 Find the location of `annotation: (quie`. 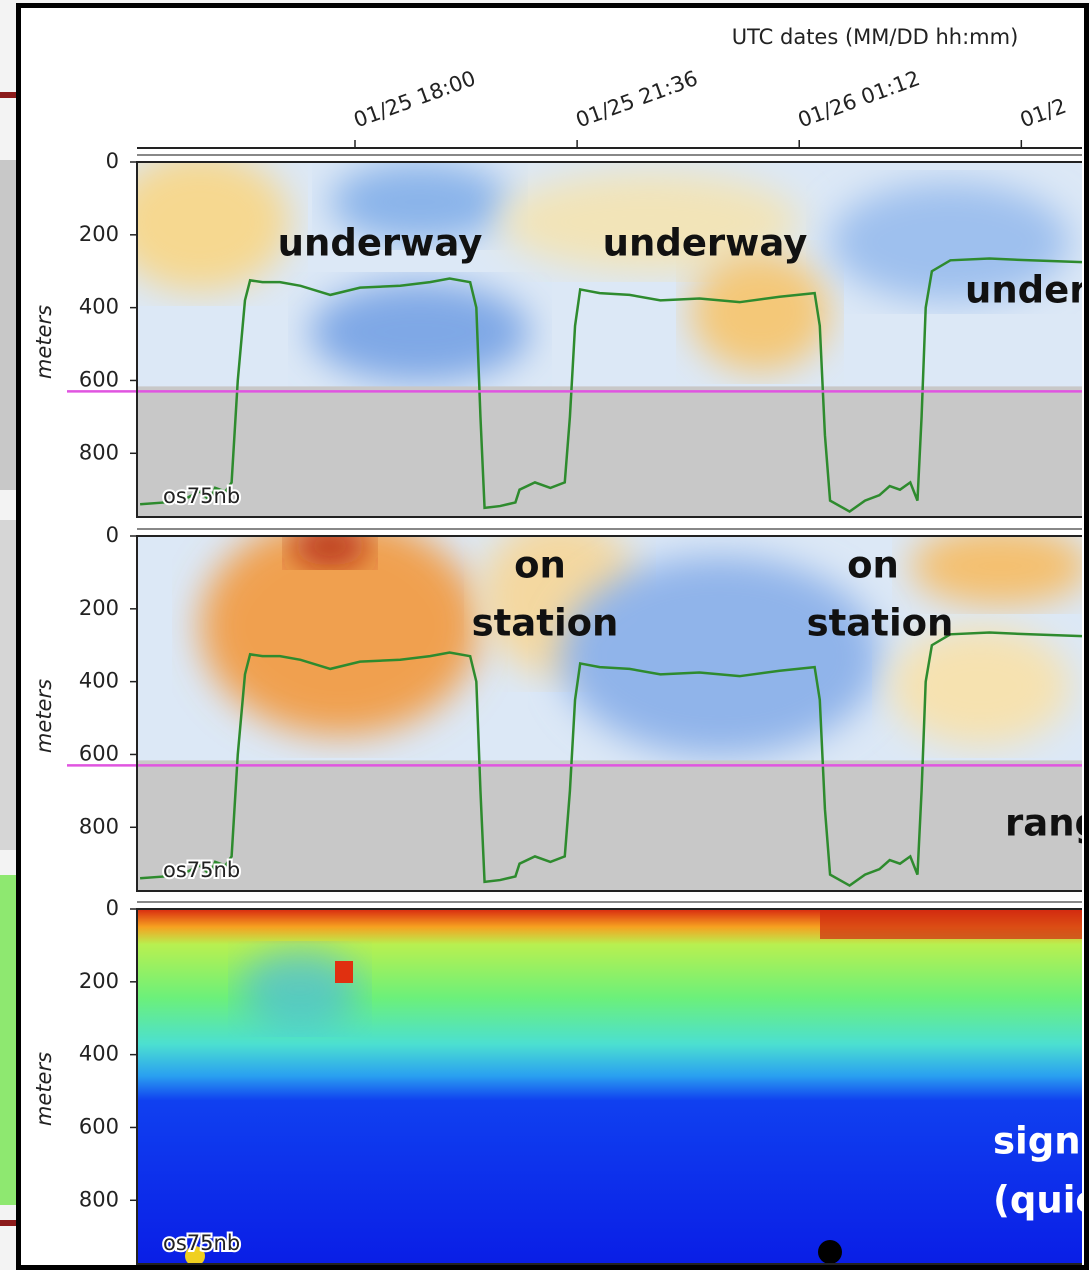

annotation: (quie is located at coordinates (1041, 1200).